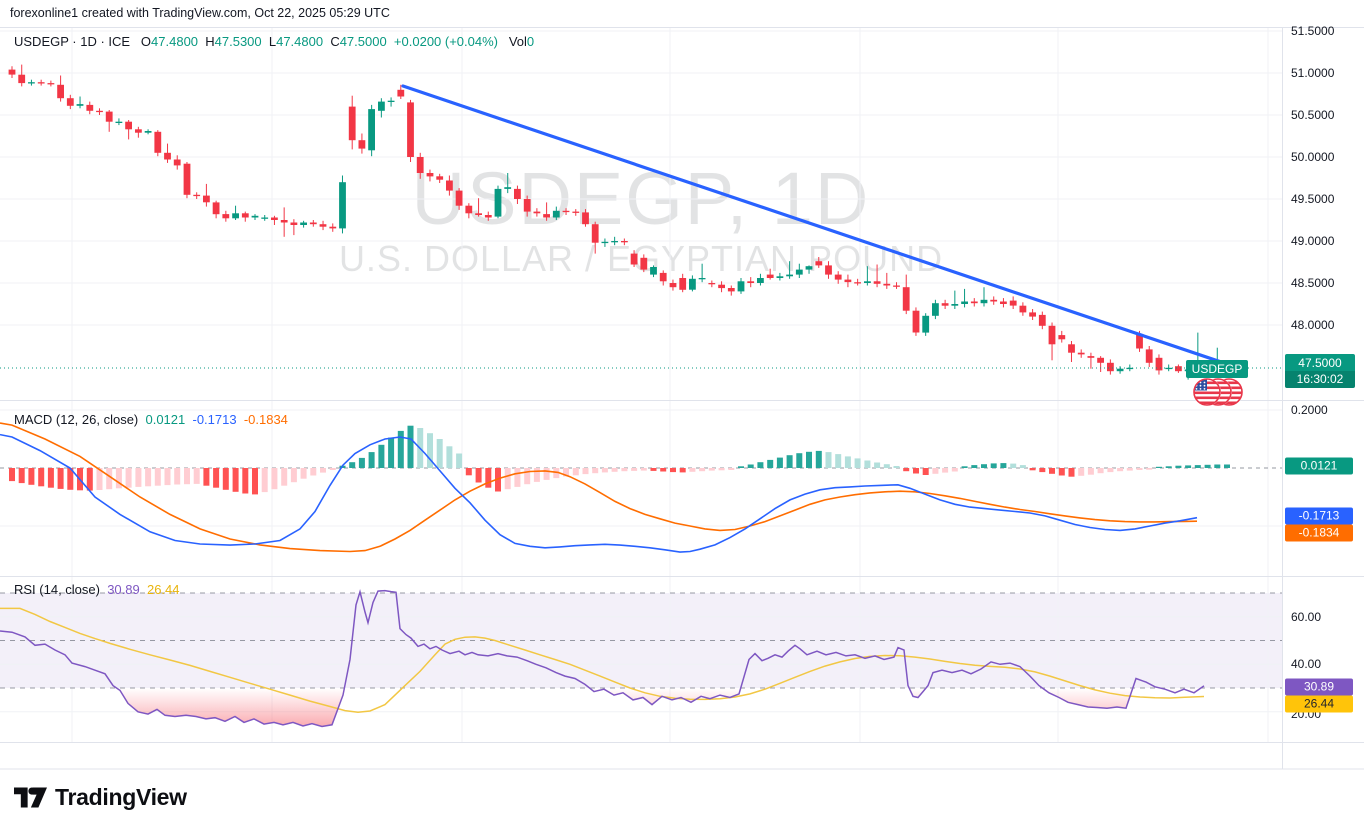 Image resolution: width=1364 pixels, height=829 pixels. I want to click on tradingview-logo-icon, so click(30, 797).